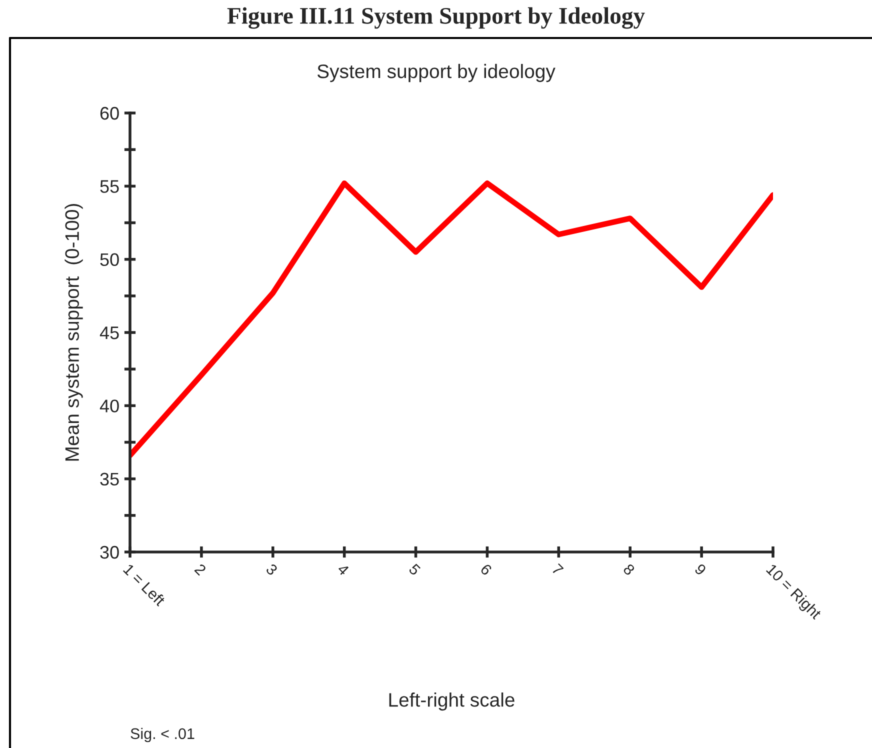  What do you see at coordinates (414, 569) in the screenshot?
I see `x-tick-label: 5` at bounding box center [414, 569].